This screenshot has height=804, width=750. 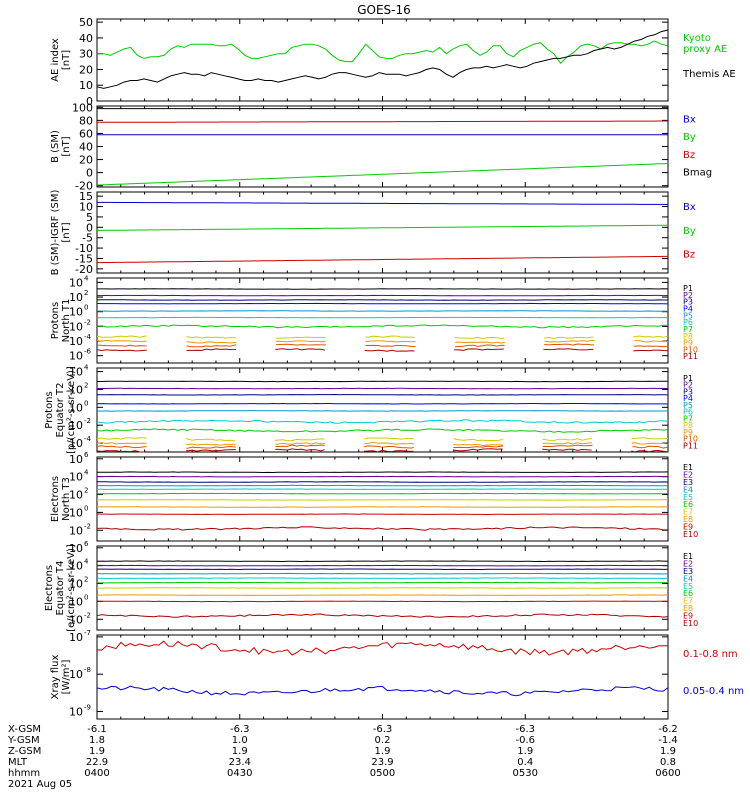 What do you see at coordinates (86, 54) in the screenshot?
I see `y-tick-label: 30` at bounding box center [86, 54].